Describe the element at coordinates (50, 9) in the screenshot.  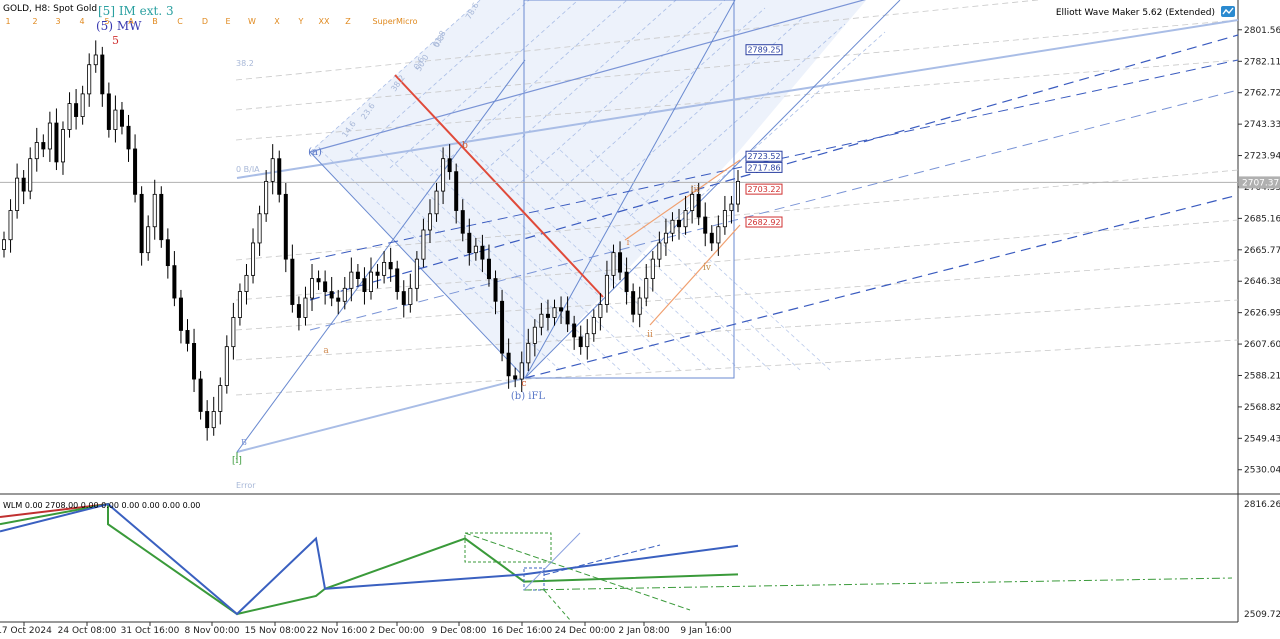
I see `symbol-title: GOLD, H8: Spot Gold` at that location.